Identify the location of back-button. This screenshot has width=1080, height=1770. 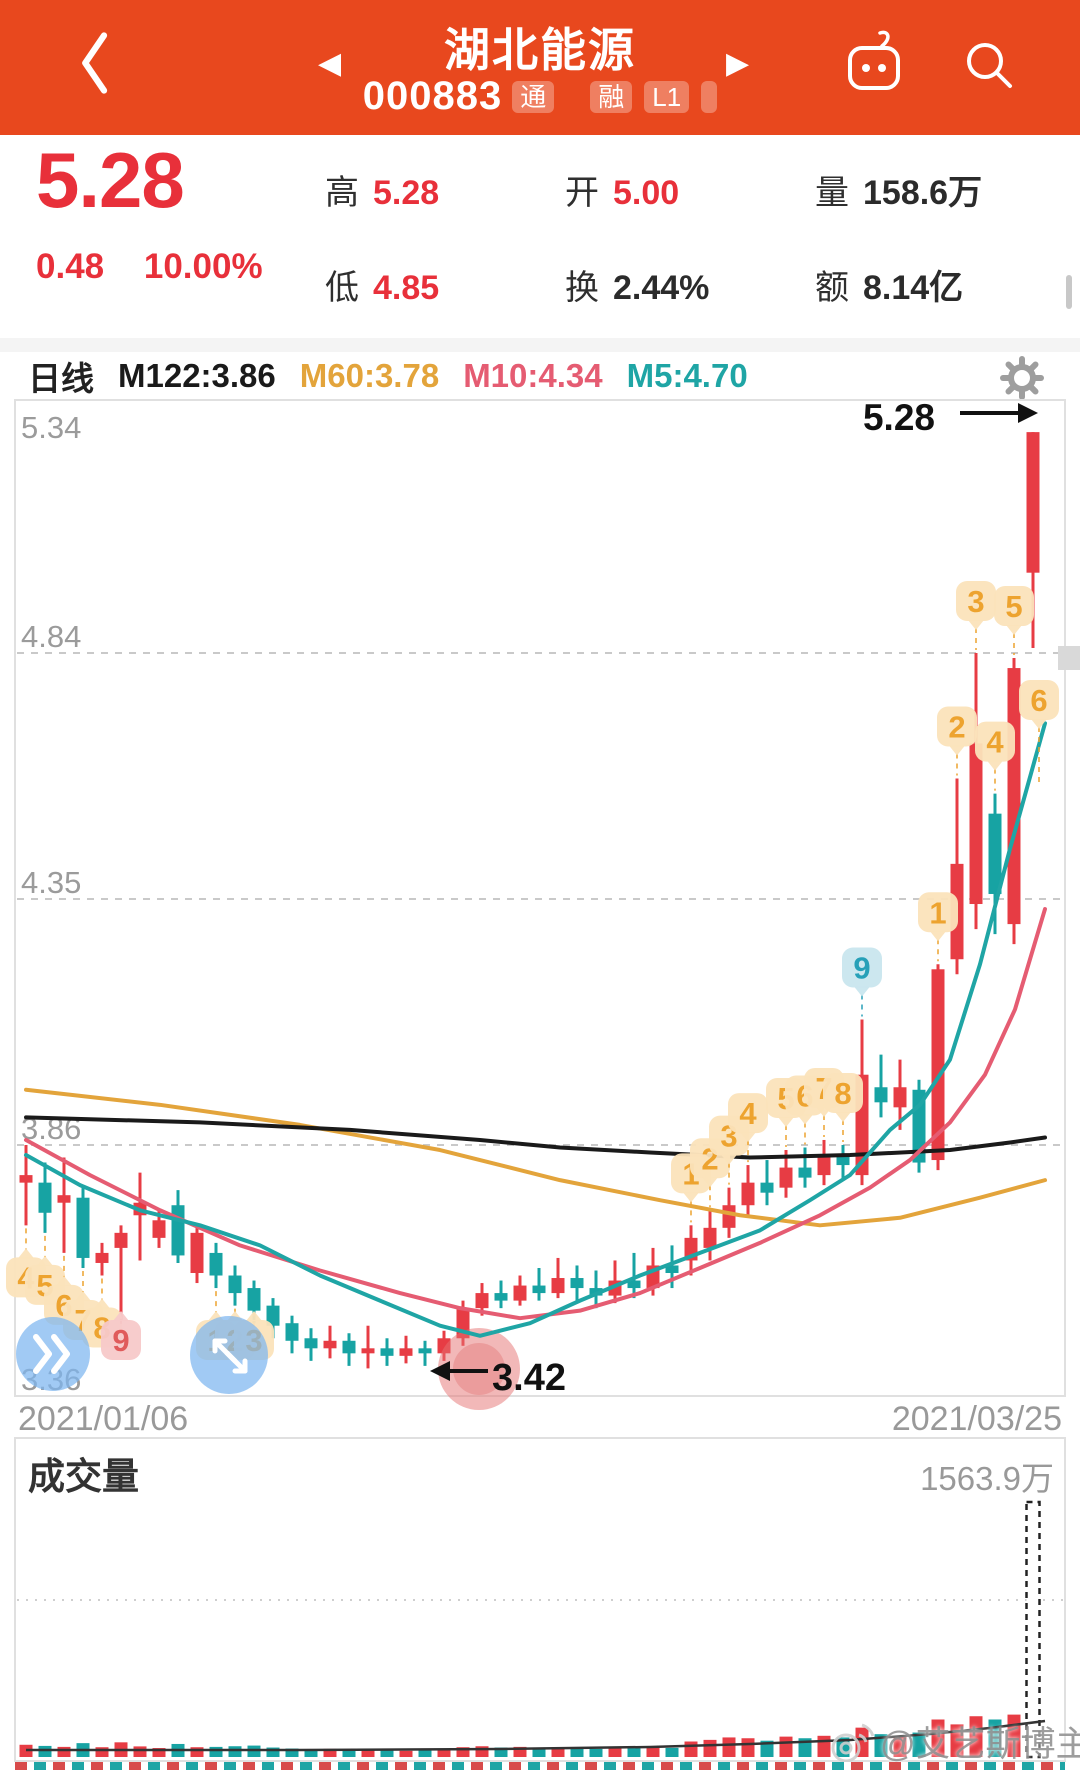
(94, 63).